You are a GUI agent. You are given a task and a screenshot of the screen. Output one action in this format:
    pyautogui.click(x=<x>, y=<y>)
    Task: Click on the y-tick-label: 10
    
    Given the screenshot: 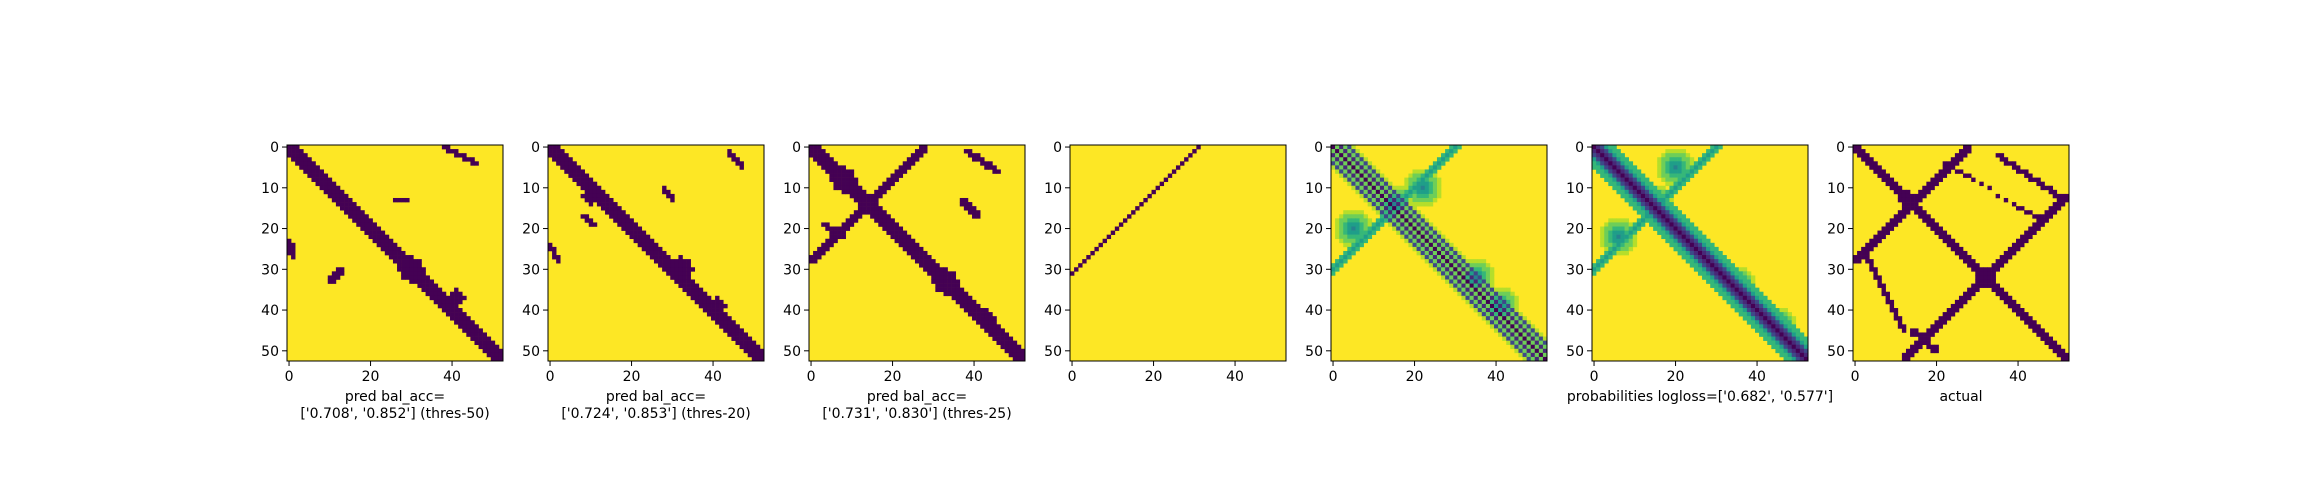 What is the action you would take?
    pyautogui.click(x=1575, y=189)
    